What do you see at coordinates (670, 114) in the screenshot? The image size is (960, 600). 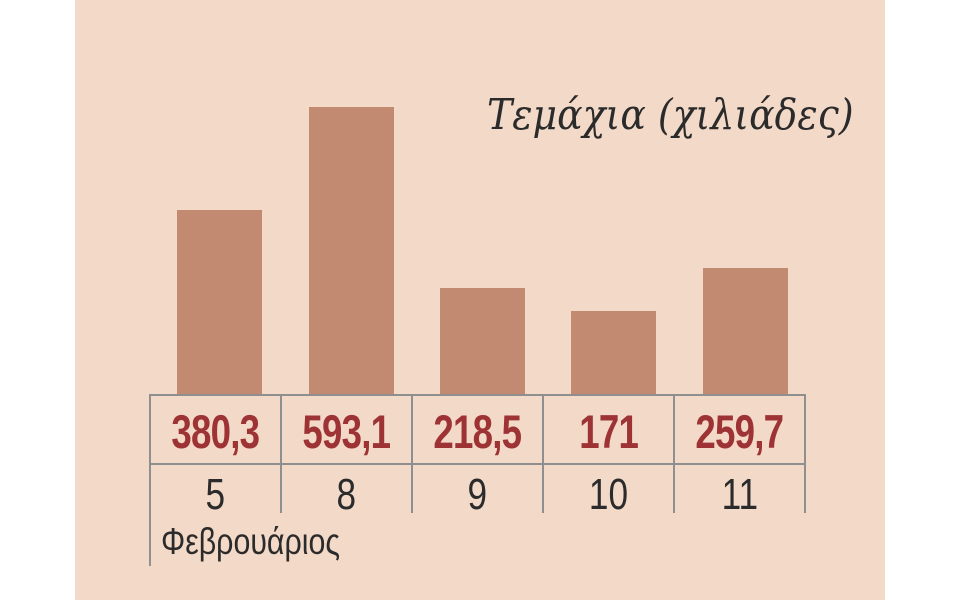 I see `chart-title: Τεμάχια (χιλιάδες)` at bounding box center [670, 114].